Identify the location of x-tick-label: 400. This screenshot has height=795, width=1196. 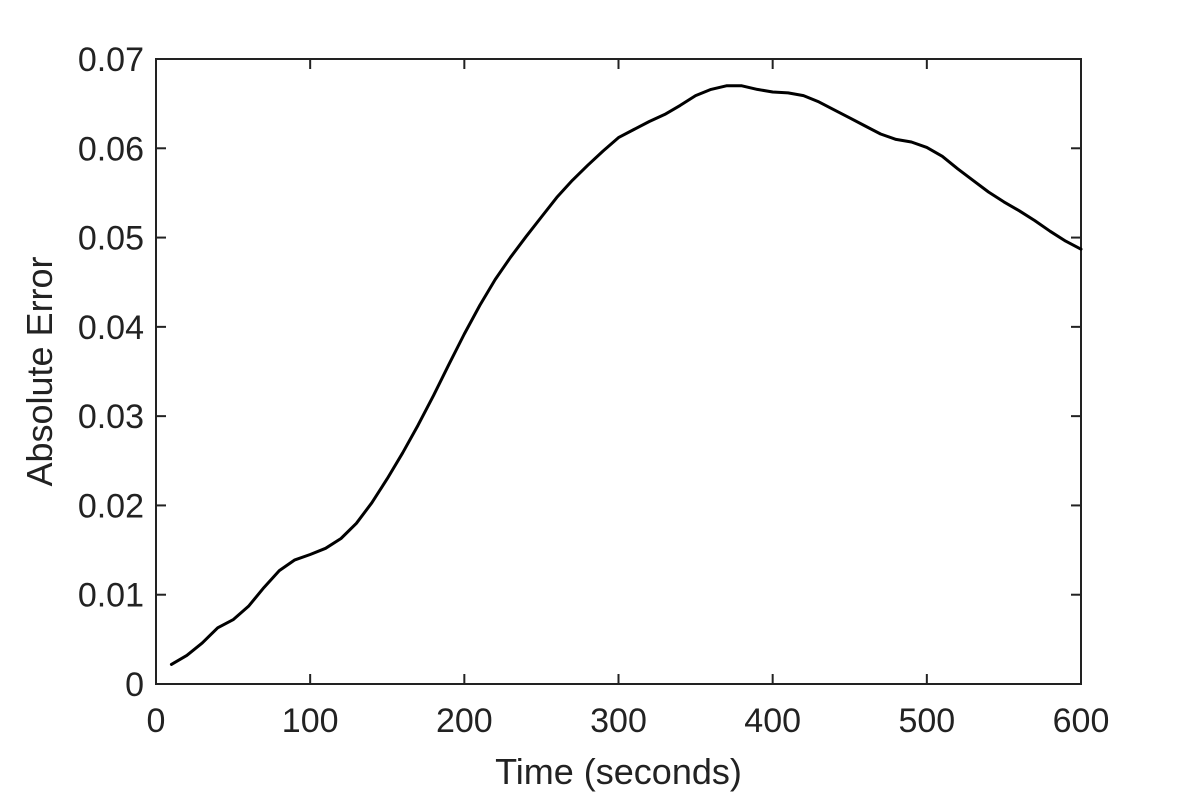
(772, 721).